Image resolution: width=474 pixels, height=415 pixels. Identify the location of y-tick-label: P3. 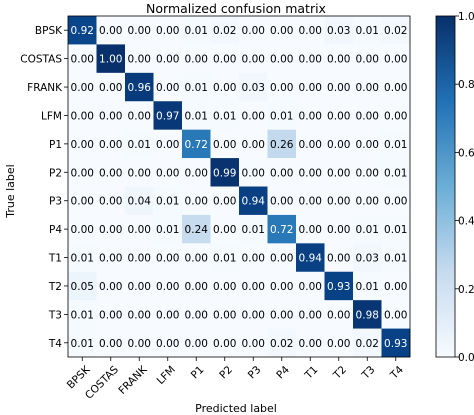
(55, 202).